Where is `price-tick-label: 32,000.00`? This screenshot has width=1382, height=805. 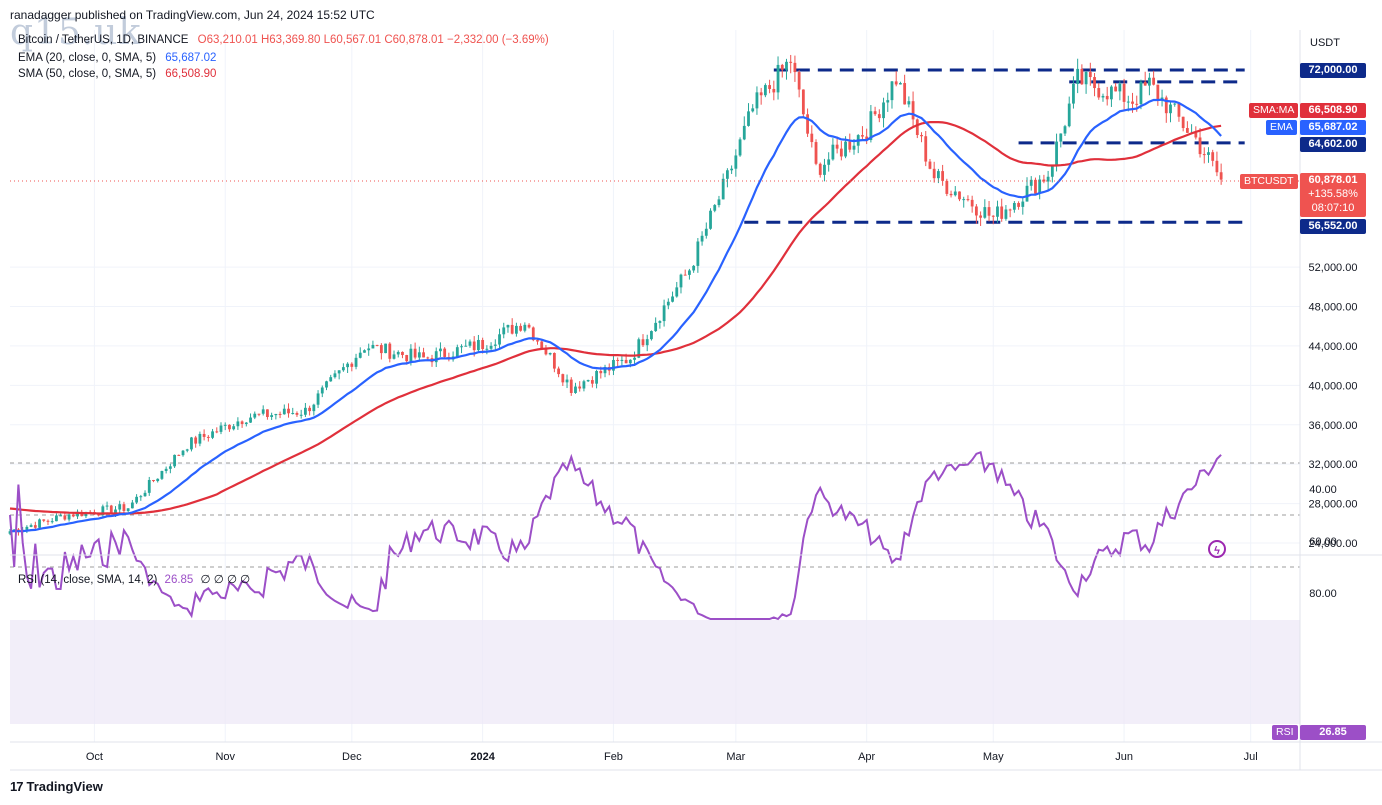 price-tick-label: 32,000.00 is located at coordinates (1333, 465).